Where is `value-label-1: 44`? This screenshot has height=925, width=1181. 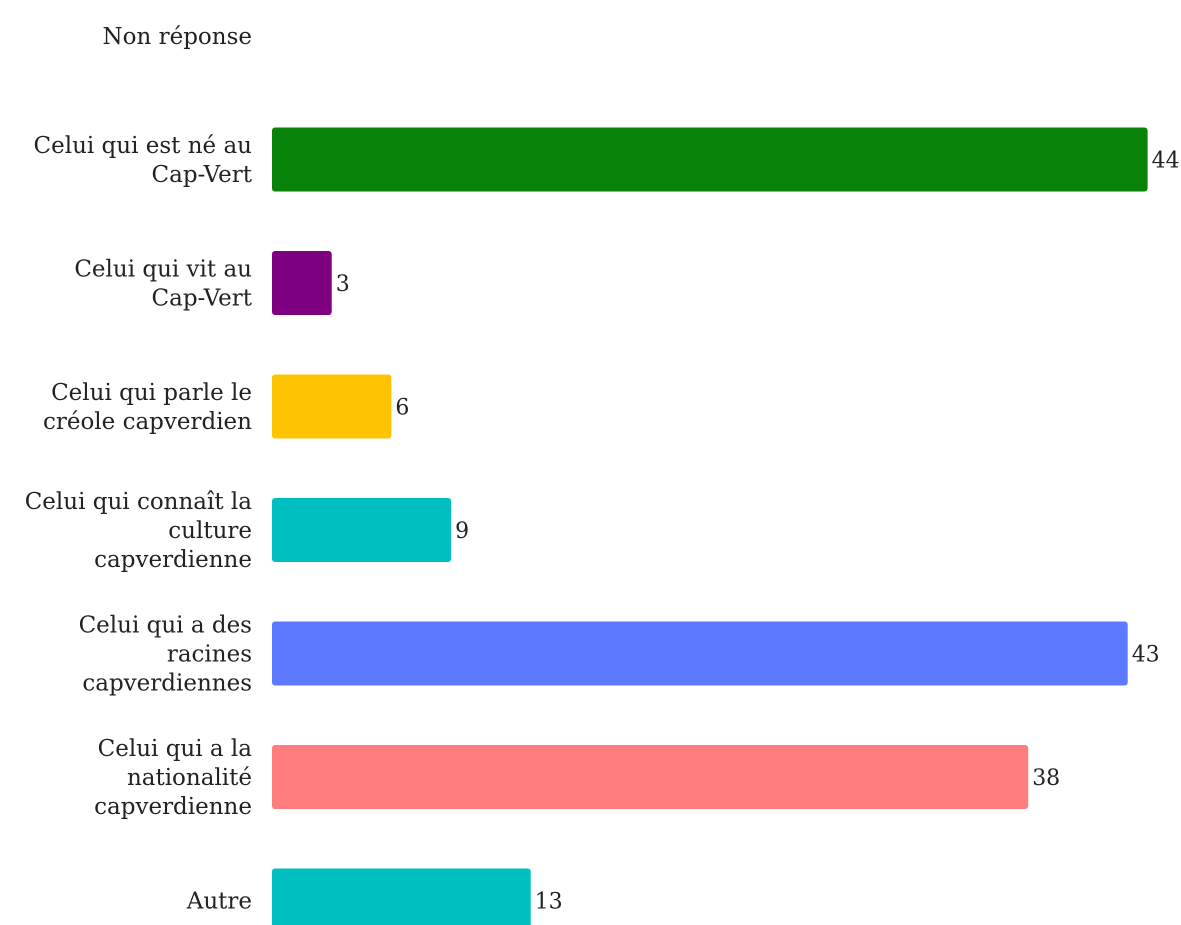 value-label-1: 44 is located at coordinates (1166, 161).